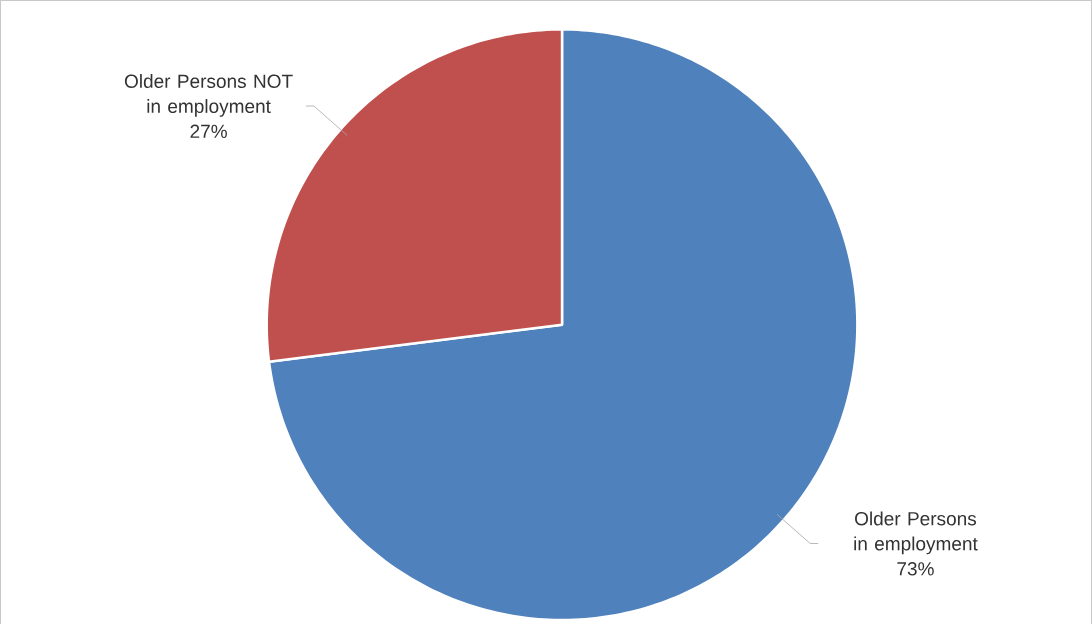  I want to click on slice-label: Older Persons in employment, so click(916, 532).